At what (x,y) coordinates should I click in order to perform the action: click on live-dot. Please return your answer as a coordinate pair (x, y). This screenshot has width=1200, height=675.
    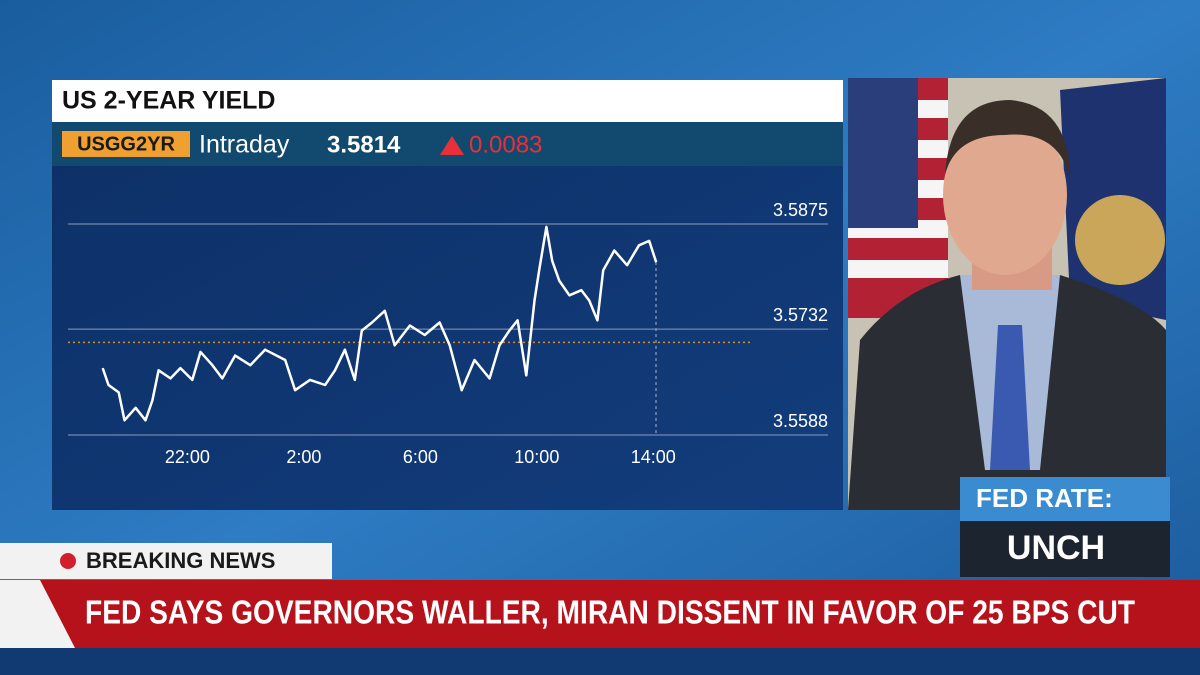
    Looking at the image, I should click on (68, 561).